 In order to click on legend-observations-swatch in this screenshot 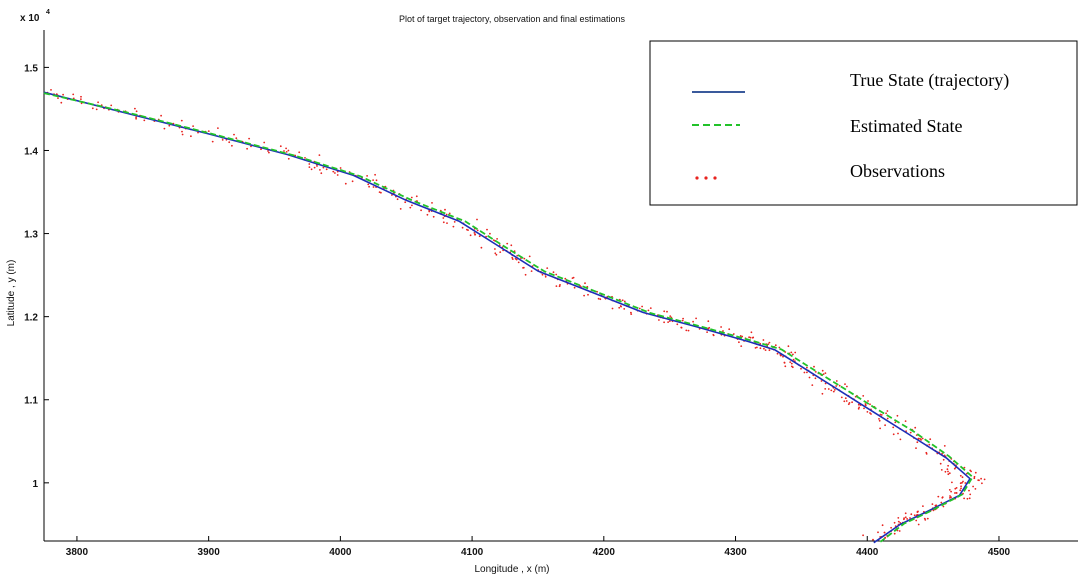, I will do `click(706, 178)`.